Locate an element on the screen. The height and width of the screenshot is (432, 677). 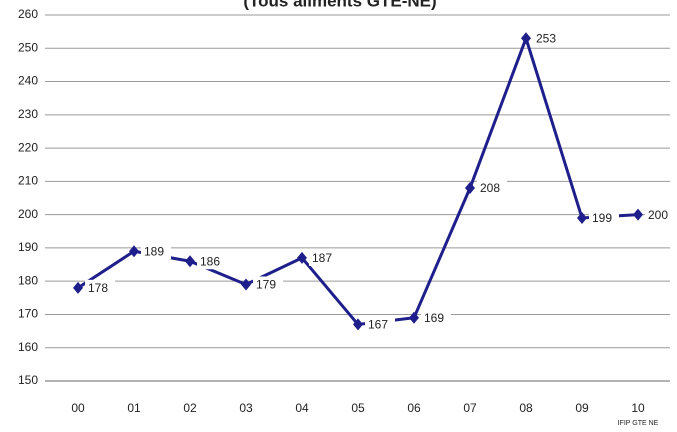
data-label: 200 is located at coordinates (658, 215).